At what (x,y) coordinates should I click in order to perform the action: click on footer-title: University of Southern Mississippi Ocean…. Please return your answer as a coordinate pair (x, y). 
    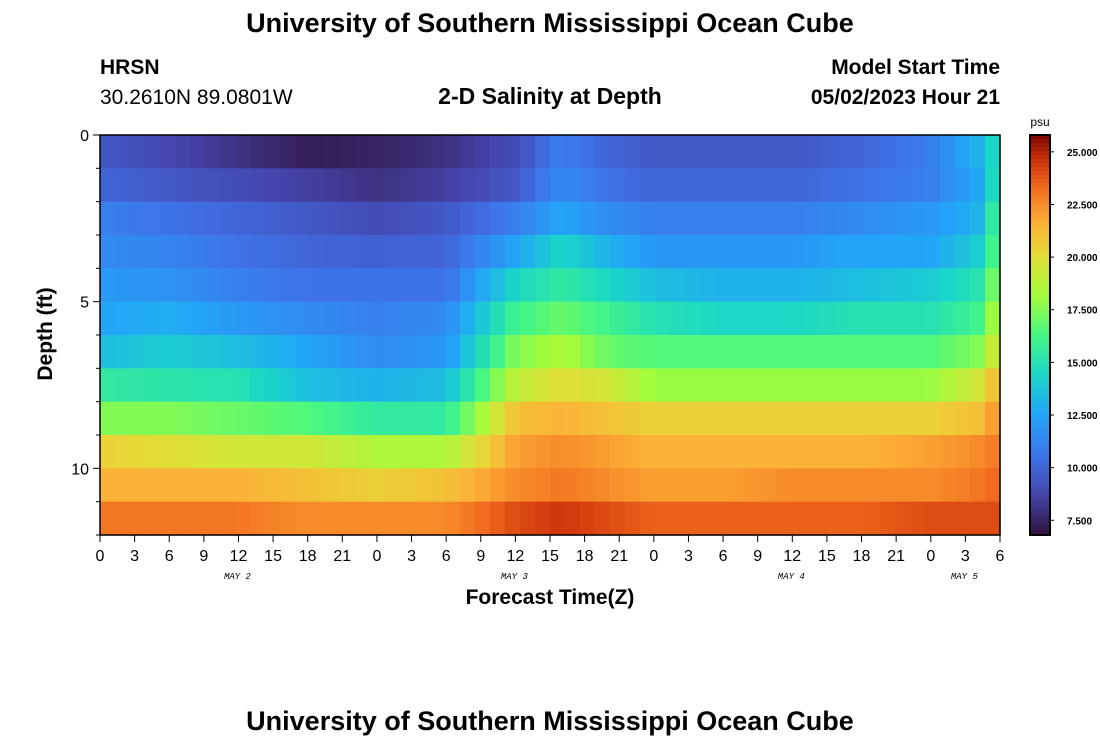
    Looking at the image, I should click on (550, 721).